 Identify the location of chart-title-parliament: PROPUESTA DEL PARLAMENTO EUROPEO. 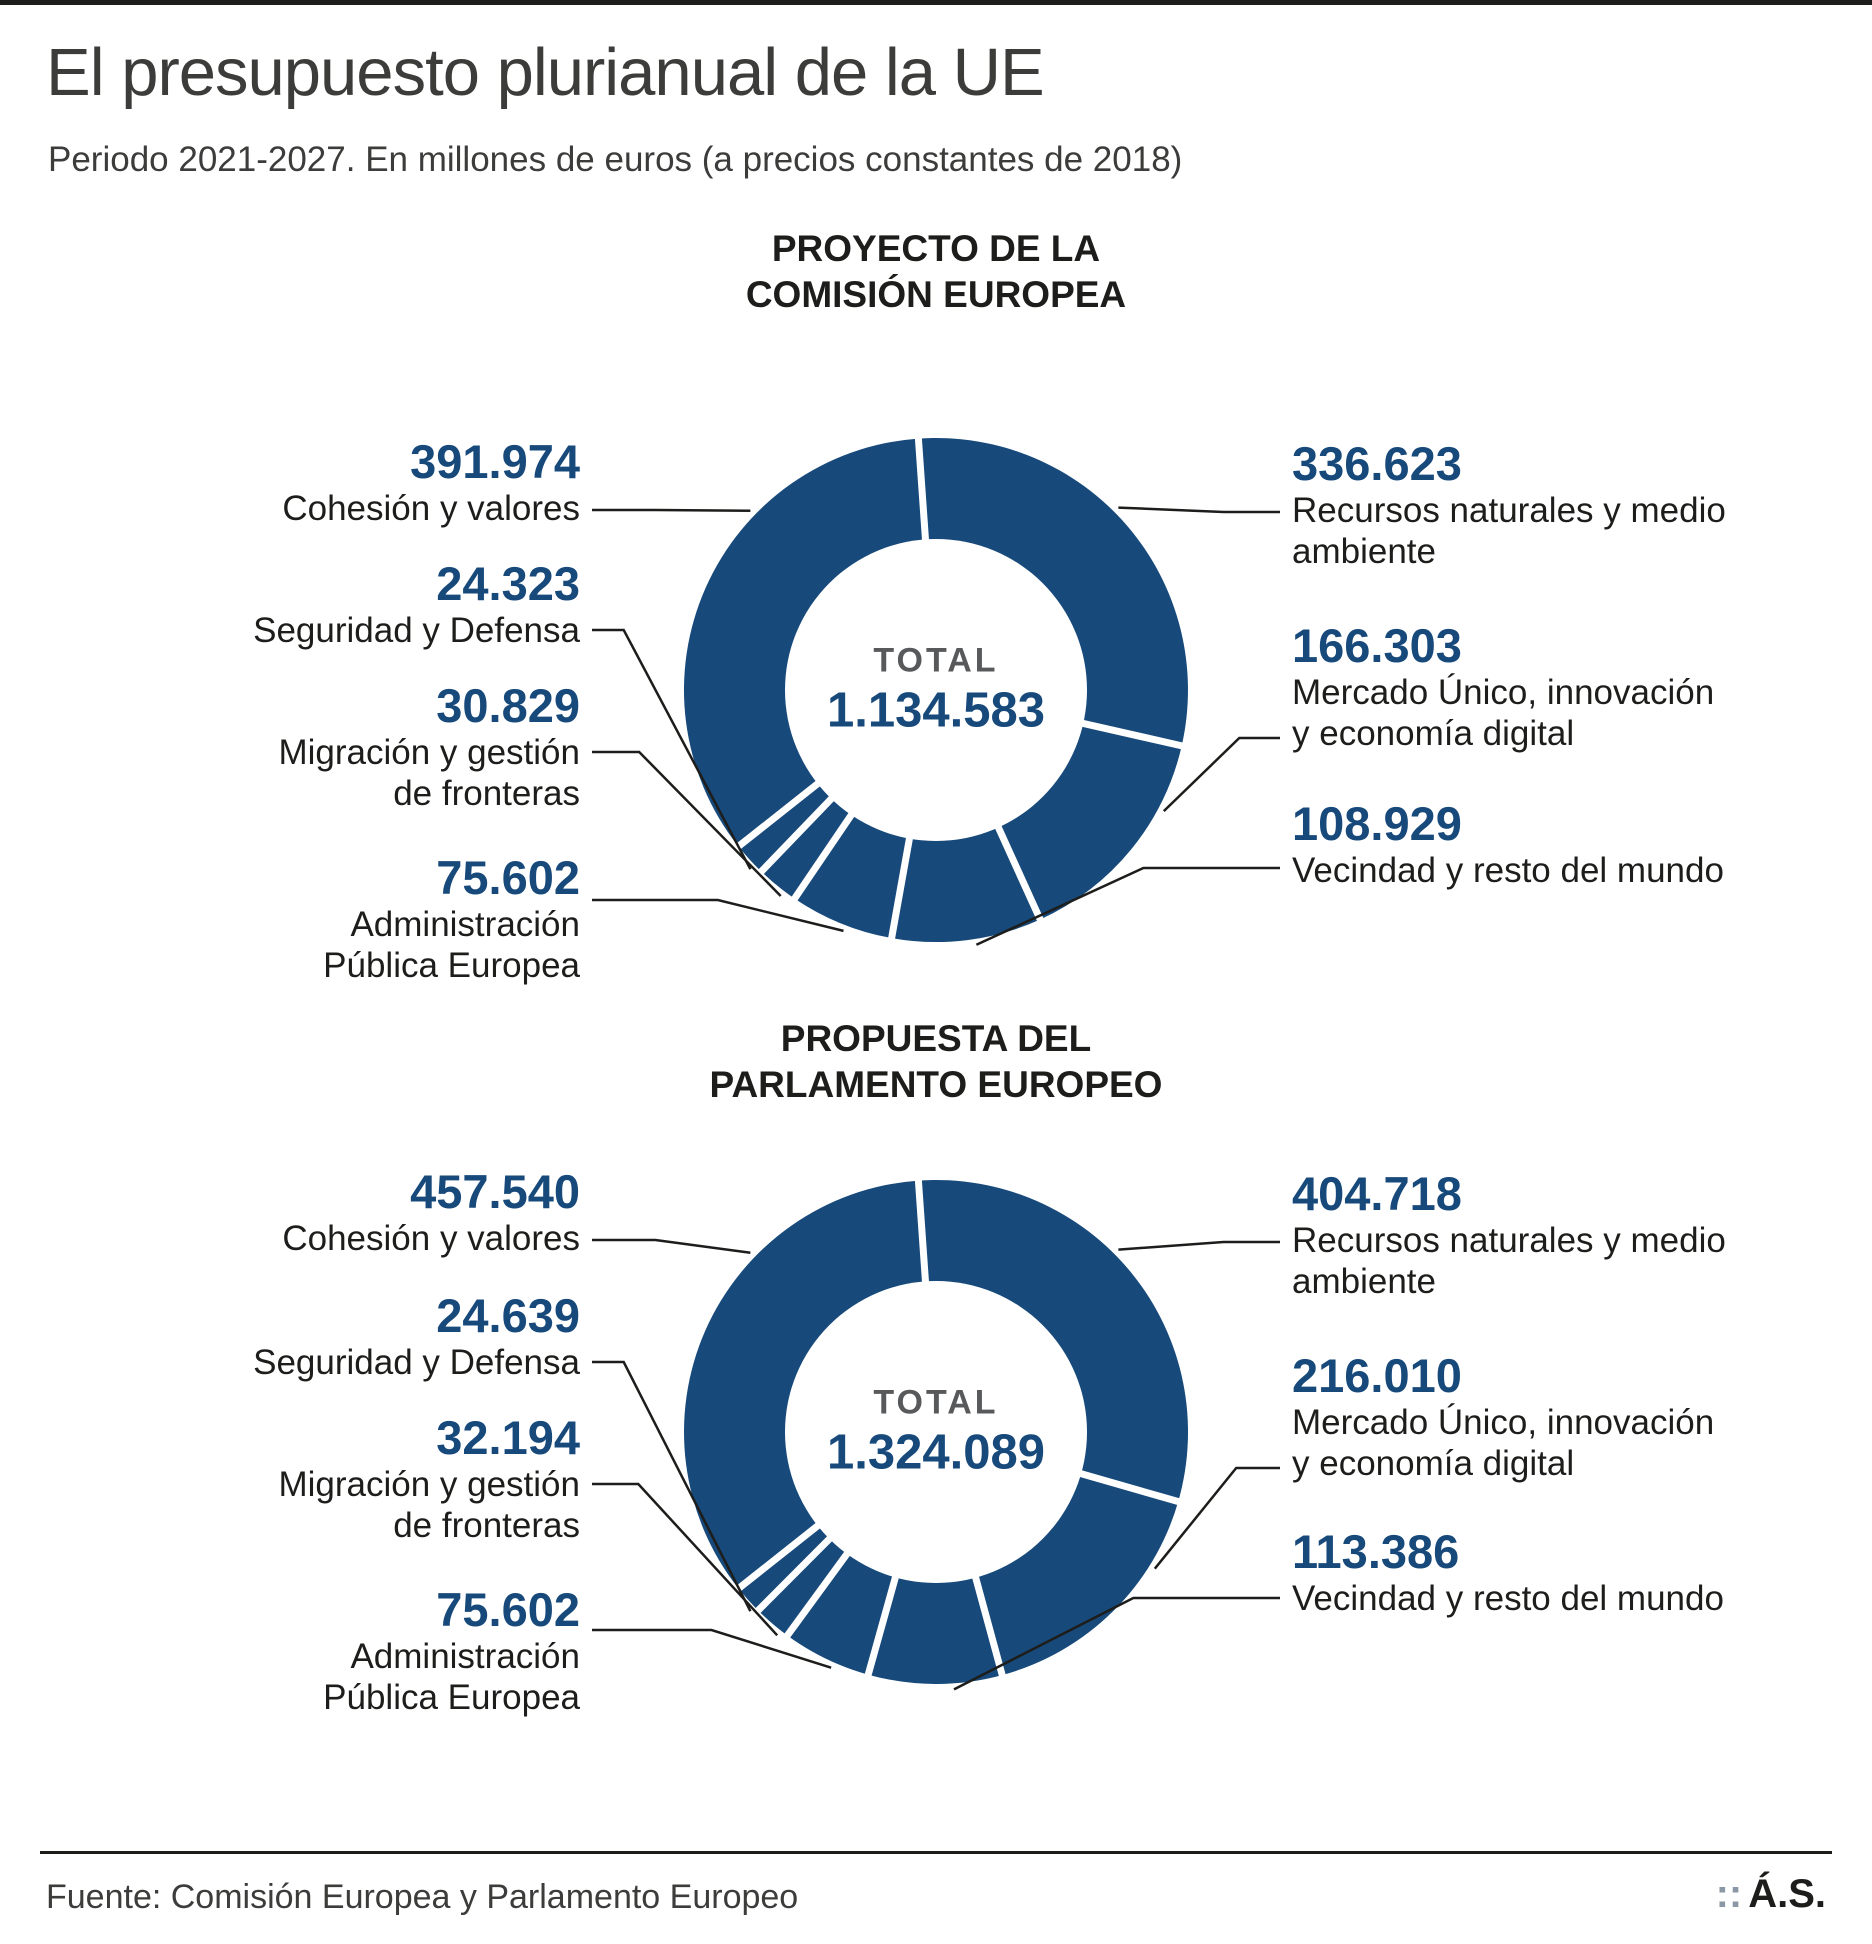
(936, 1062).